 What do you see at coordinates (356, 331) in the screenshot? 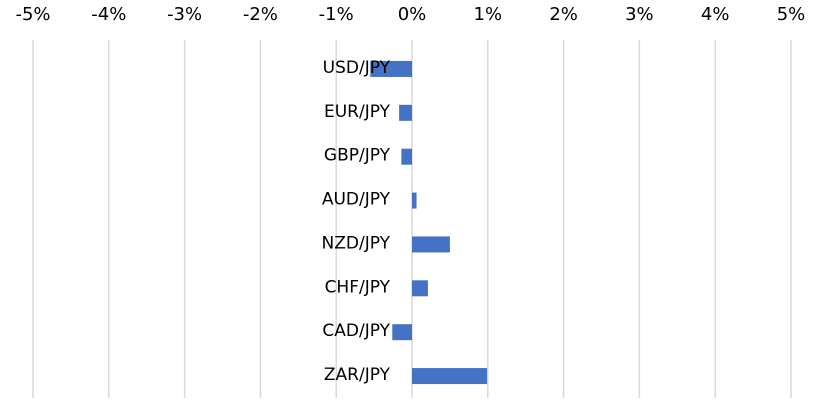
I see `y-tick-label: CAD/JPY` at bounding box center [356, 331].